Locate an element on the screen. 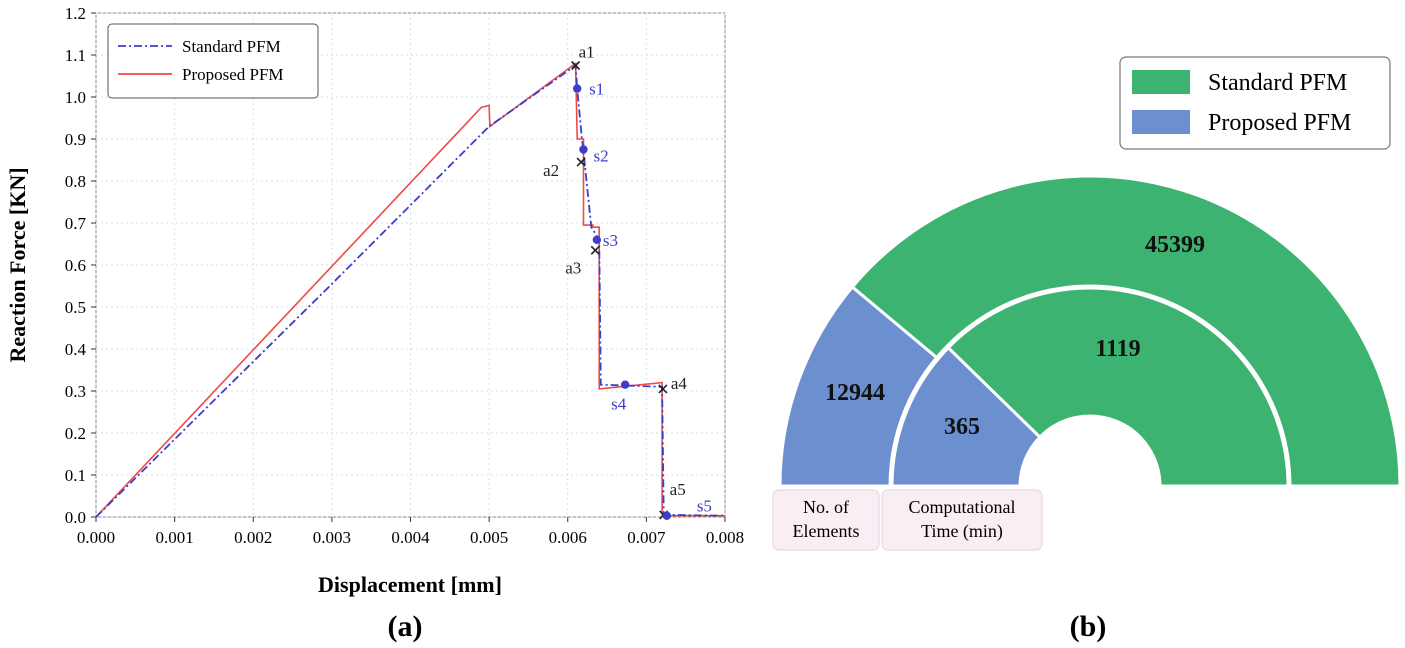  ring-2-value-proposed: 365 is located at coordinates (962, 427).